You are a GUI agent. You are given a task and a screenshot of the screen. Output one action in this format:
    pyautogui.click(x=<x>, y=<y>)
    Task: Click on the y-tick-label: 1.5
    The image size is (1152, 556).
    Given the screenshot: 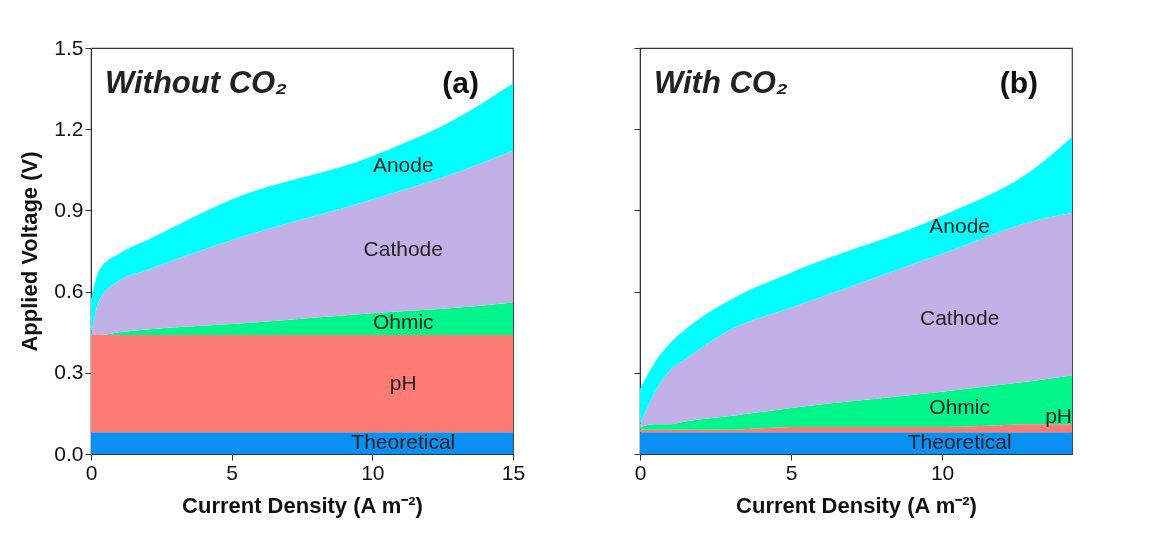 What is the action you would take?
    pyautogui.click(x=69, y=47)
    